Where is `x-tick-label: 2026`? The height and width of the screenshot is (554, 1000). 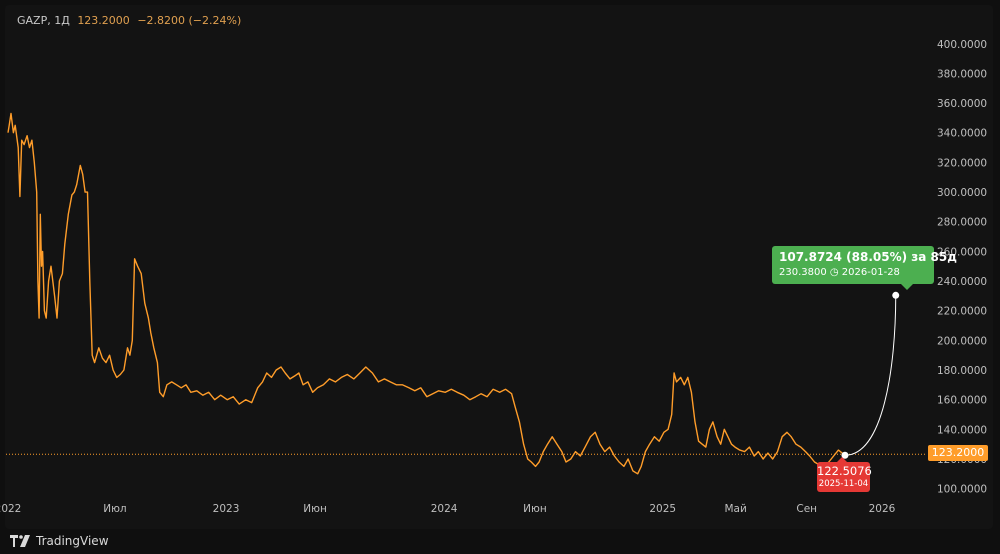 x-tick-label: 2026 is located at coordinates (882, 509).